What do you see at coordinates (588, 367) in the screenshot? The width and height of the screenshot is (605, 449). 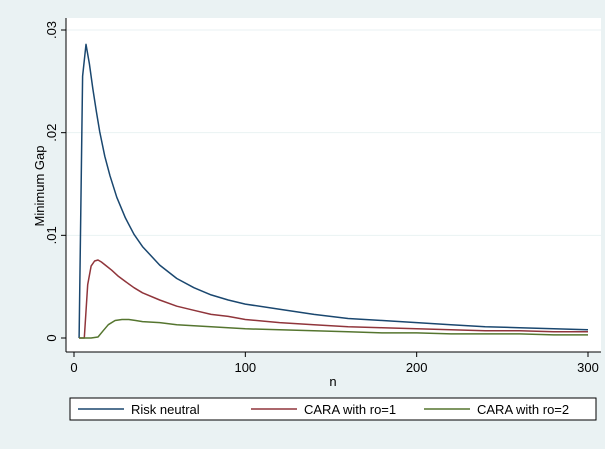 I see `x-tick-label-3: 300` at bounding box center [588, 367].